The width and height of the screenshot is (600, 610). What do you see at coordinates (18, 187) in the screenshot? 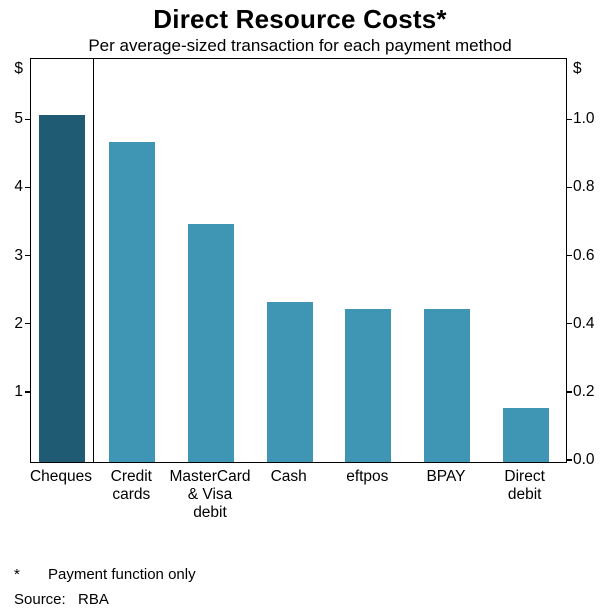
I see `y-axis-tick-label-left: 4` at bounding box center [18, 187].